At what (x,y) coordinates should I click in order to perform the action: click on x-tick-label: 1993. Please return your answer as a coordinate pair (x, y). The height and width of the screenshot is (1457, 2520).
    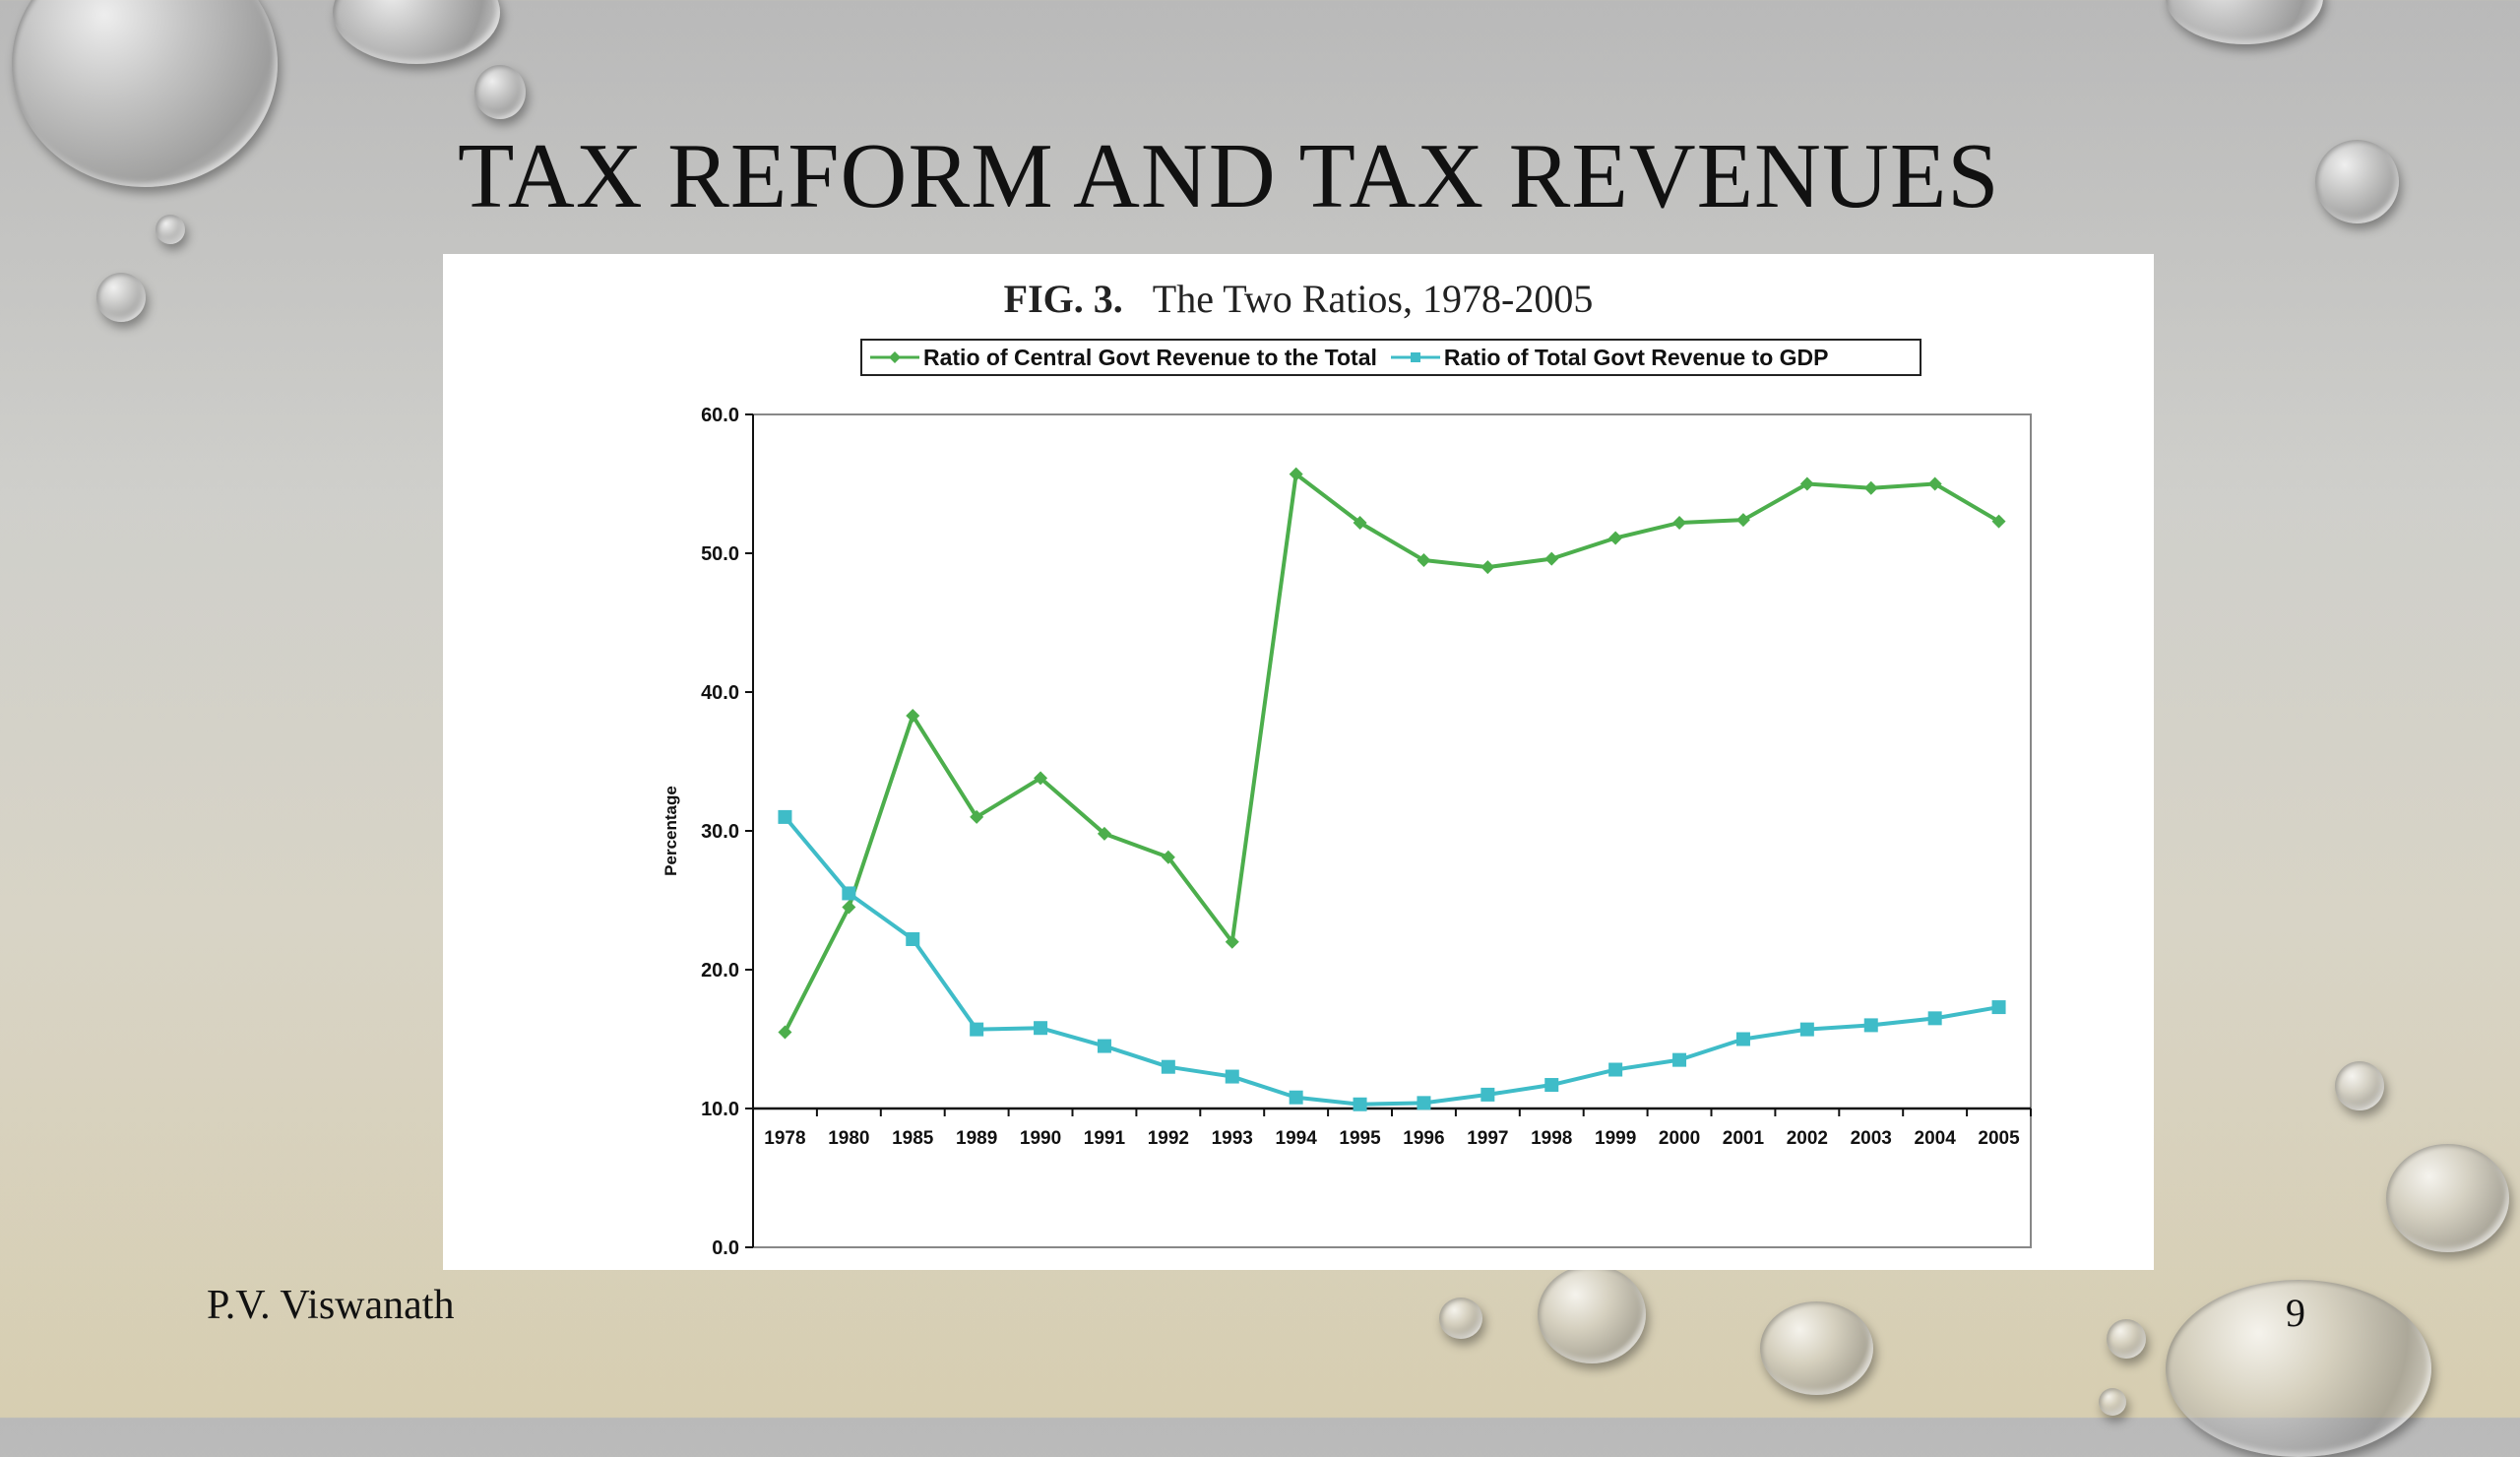
    Looking at the image, I should click on (1232, 1138).